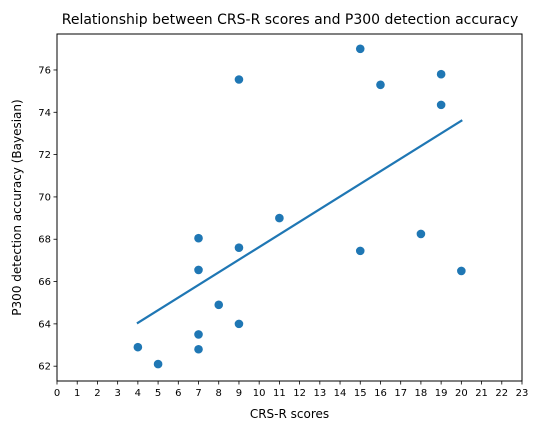 The width and height of the screenshot is (550, 426). I want to click on y-tick-label: 76, so click(44, 70).